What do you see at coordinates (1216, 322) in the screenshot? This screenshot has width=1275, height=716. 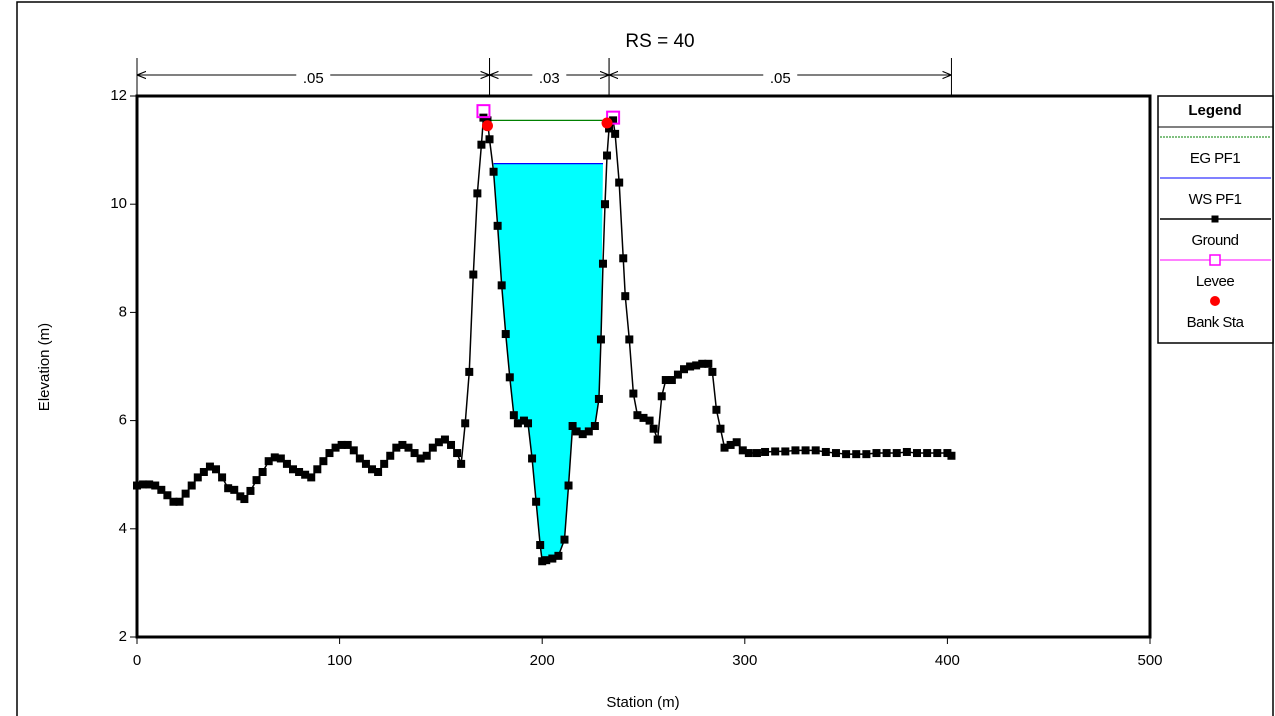 I see `legend-label: Bank Sta` at bounding box center [1216, 322].